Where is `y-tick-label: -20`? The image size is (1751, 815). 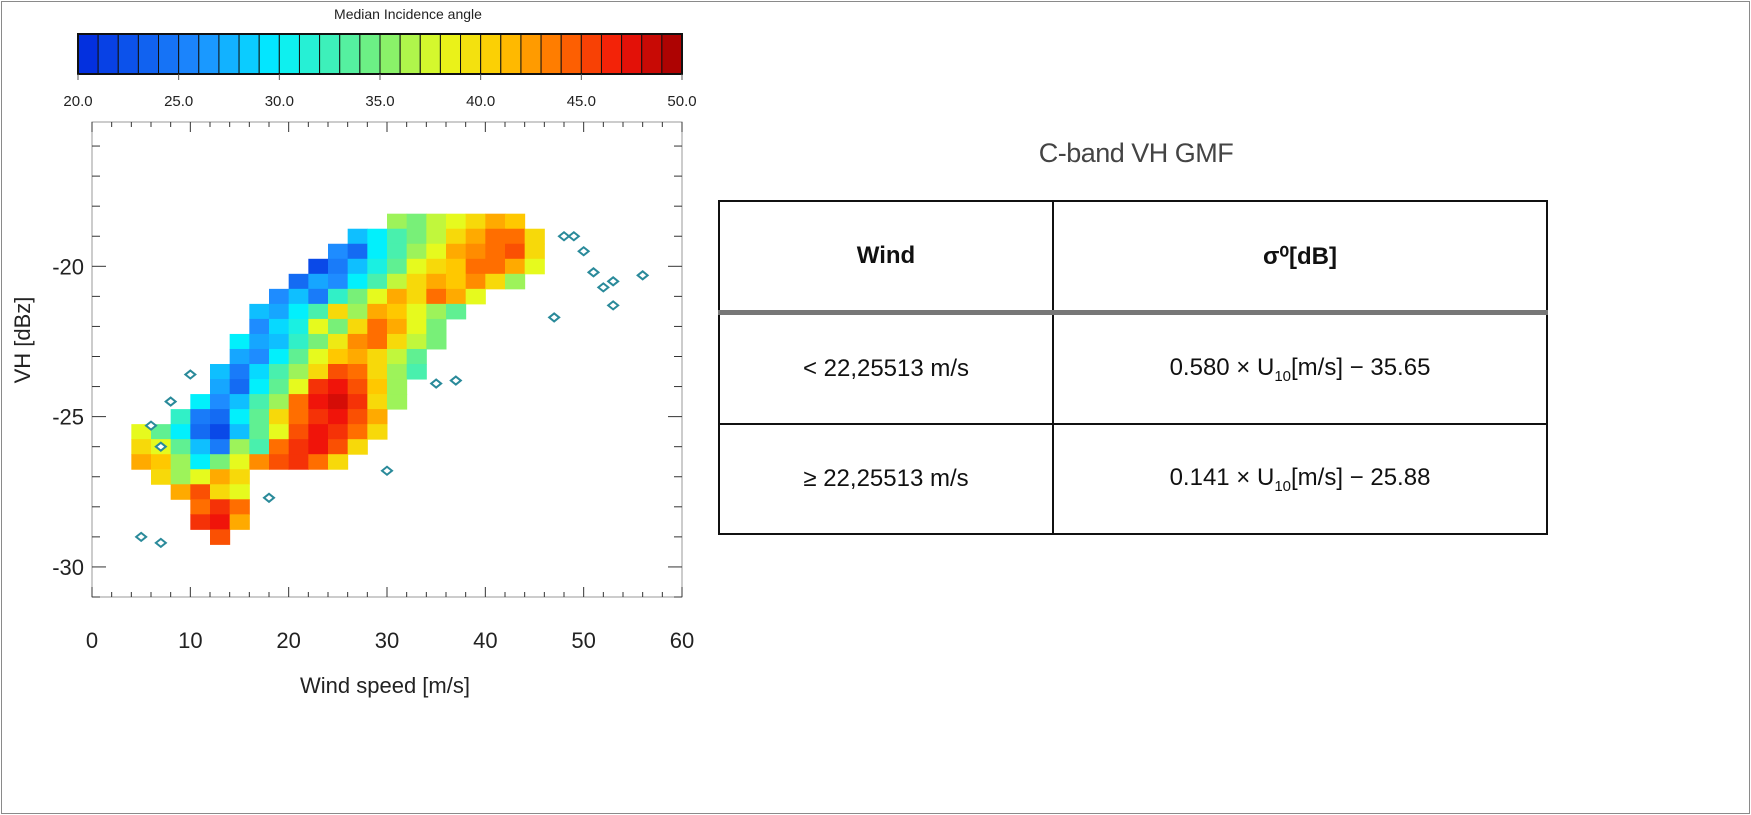 y-tick-label: -20 is located at coordinates (68, 266).